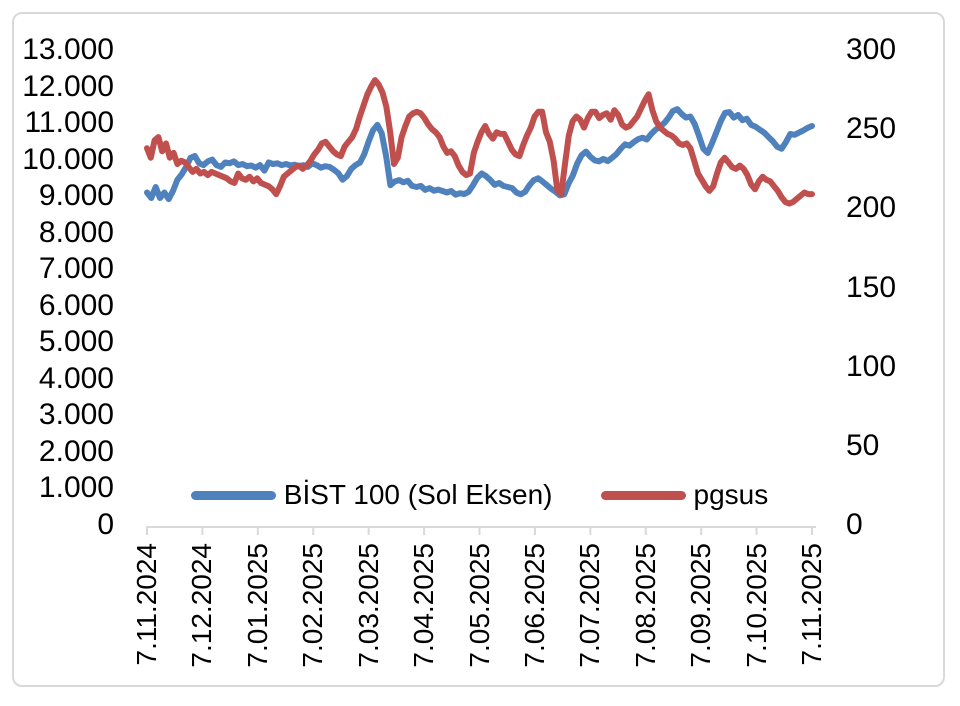  What do you see at coordinates (871, 208) in the screenshot?
I see `right-axis-tick-label: 200` at bounding box center [871, 208].